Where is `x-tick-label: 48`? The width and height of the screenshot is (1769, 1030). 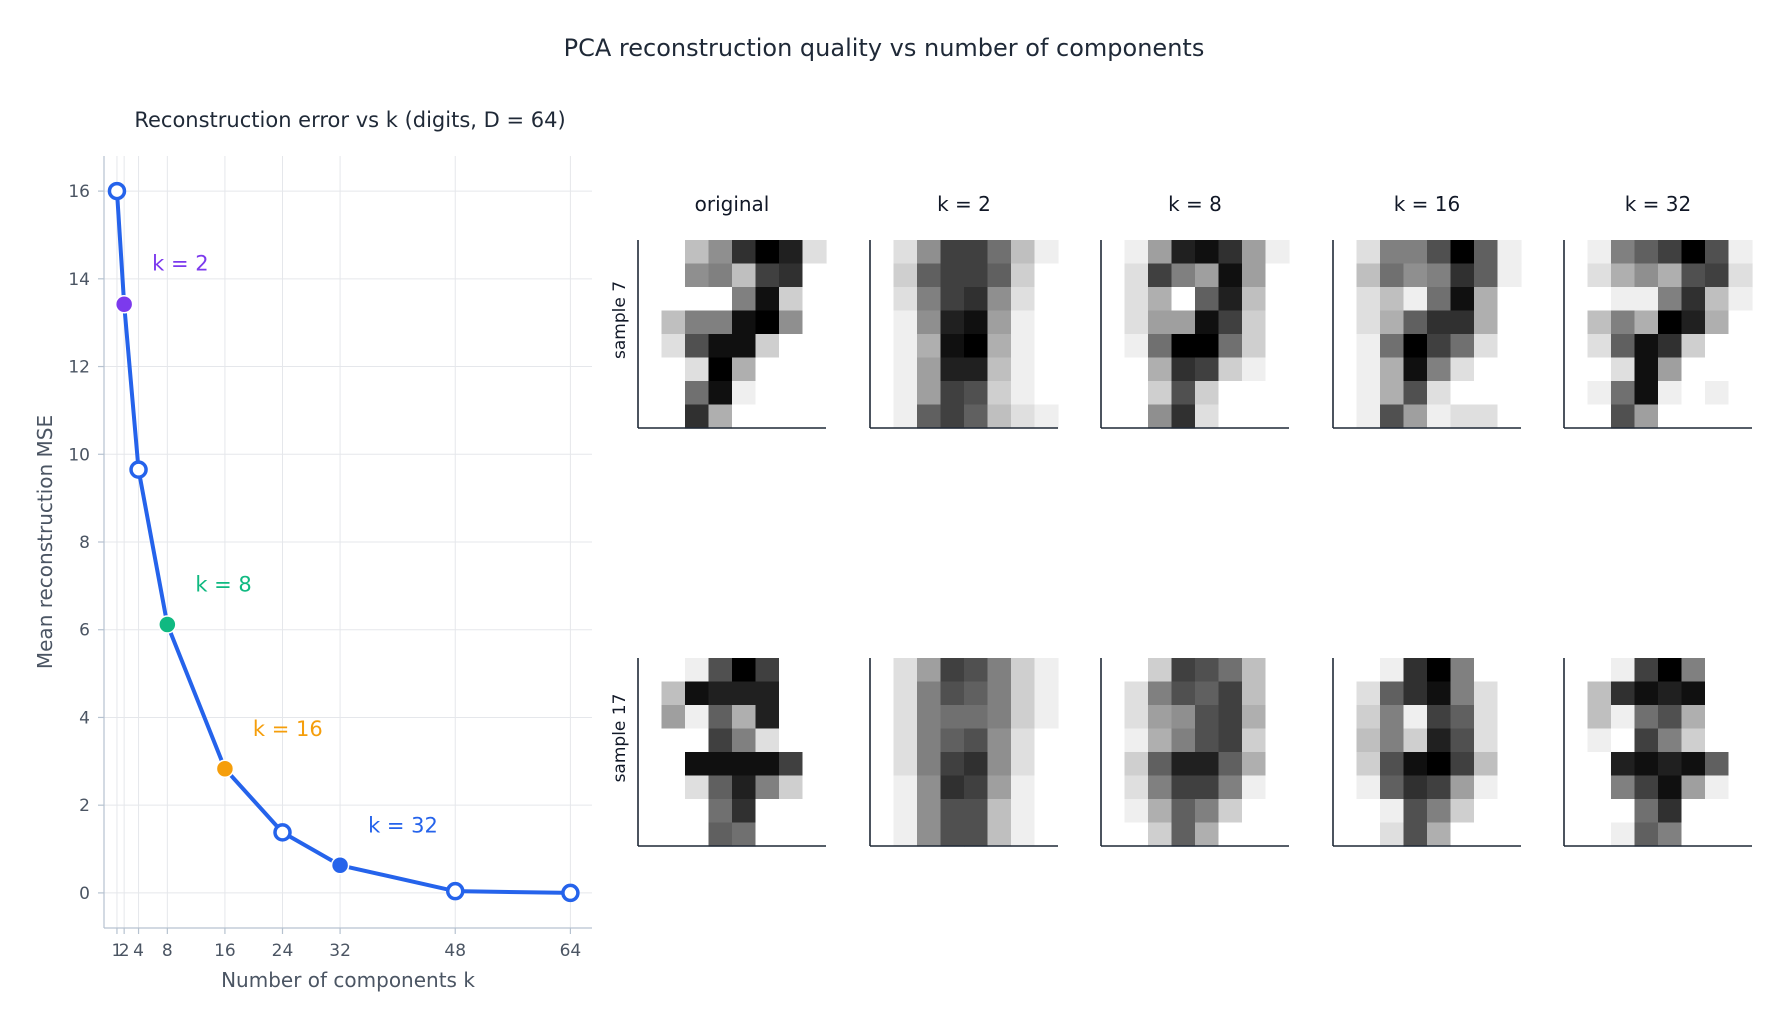
x-tick-label: 48 is located at coordinates (455, 951).